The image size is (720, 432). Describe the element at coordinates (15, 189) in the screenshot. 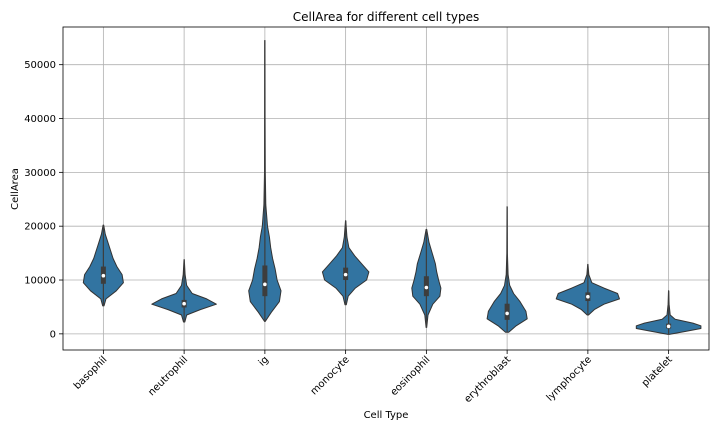

I see `y-axis-label: CellArea` at that location.